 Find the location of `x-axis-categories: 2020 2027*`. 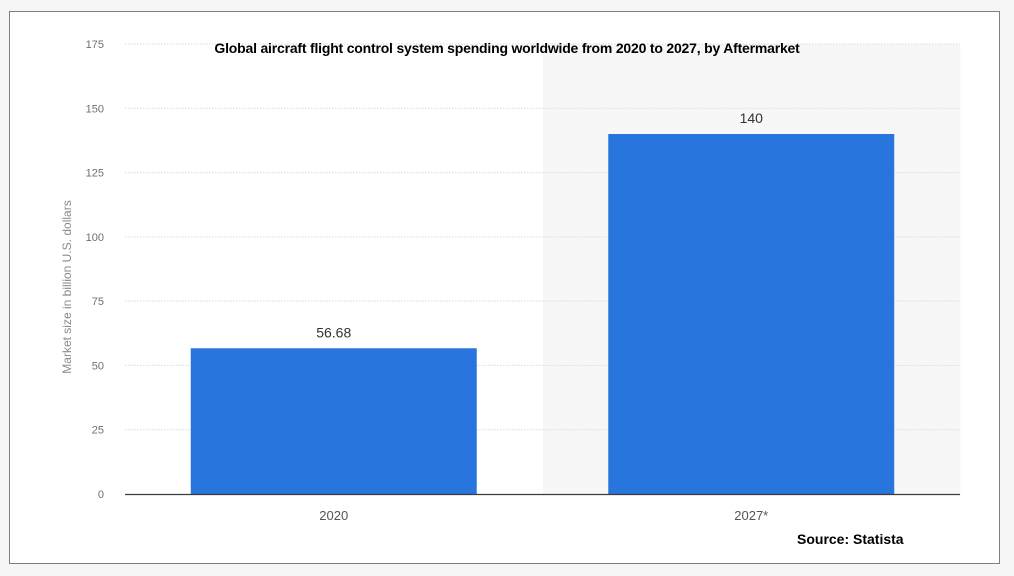

x-axis-categories: 2020 2027* is located at coordinates (543, 515).